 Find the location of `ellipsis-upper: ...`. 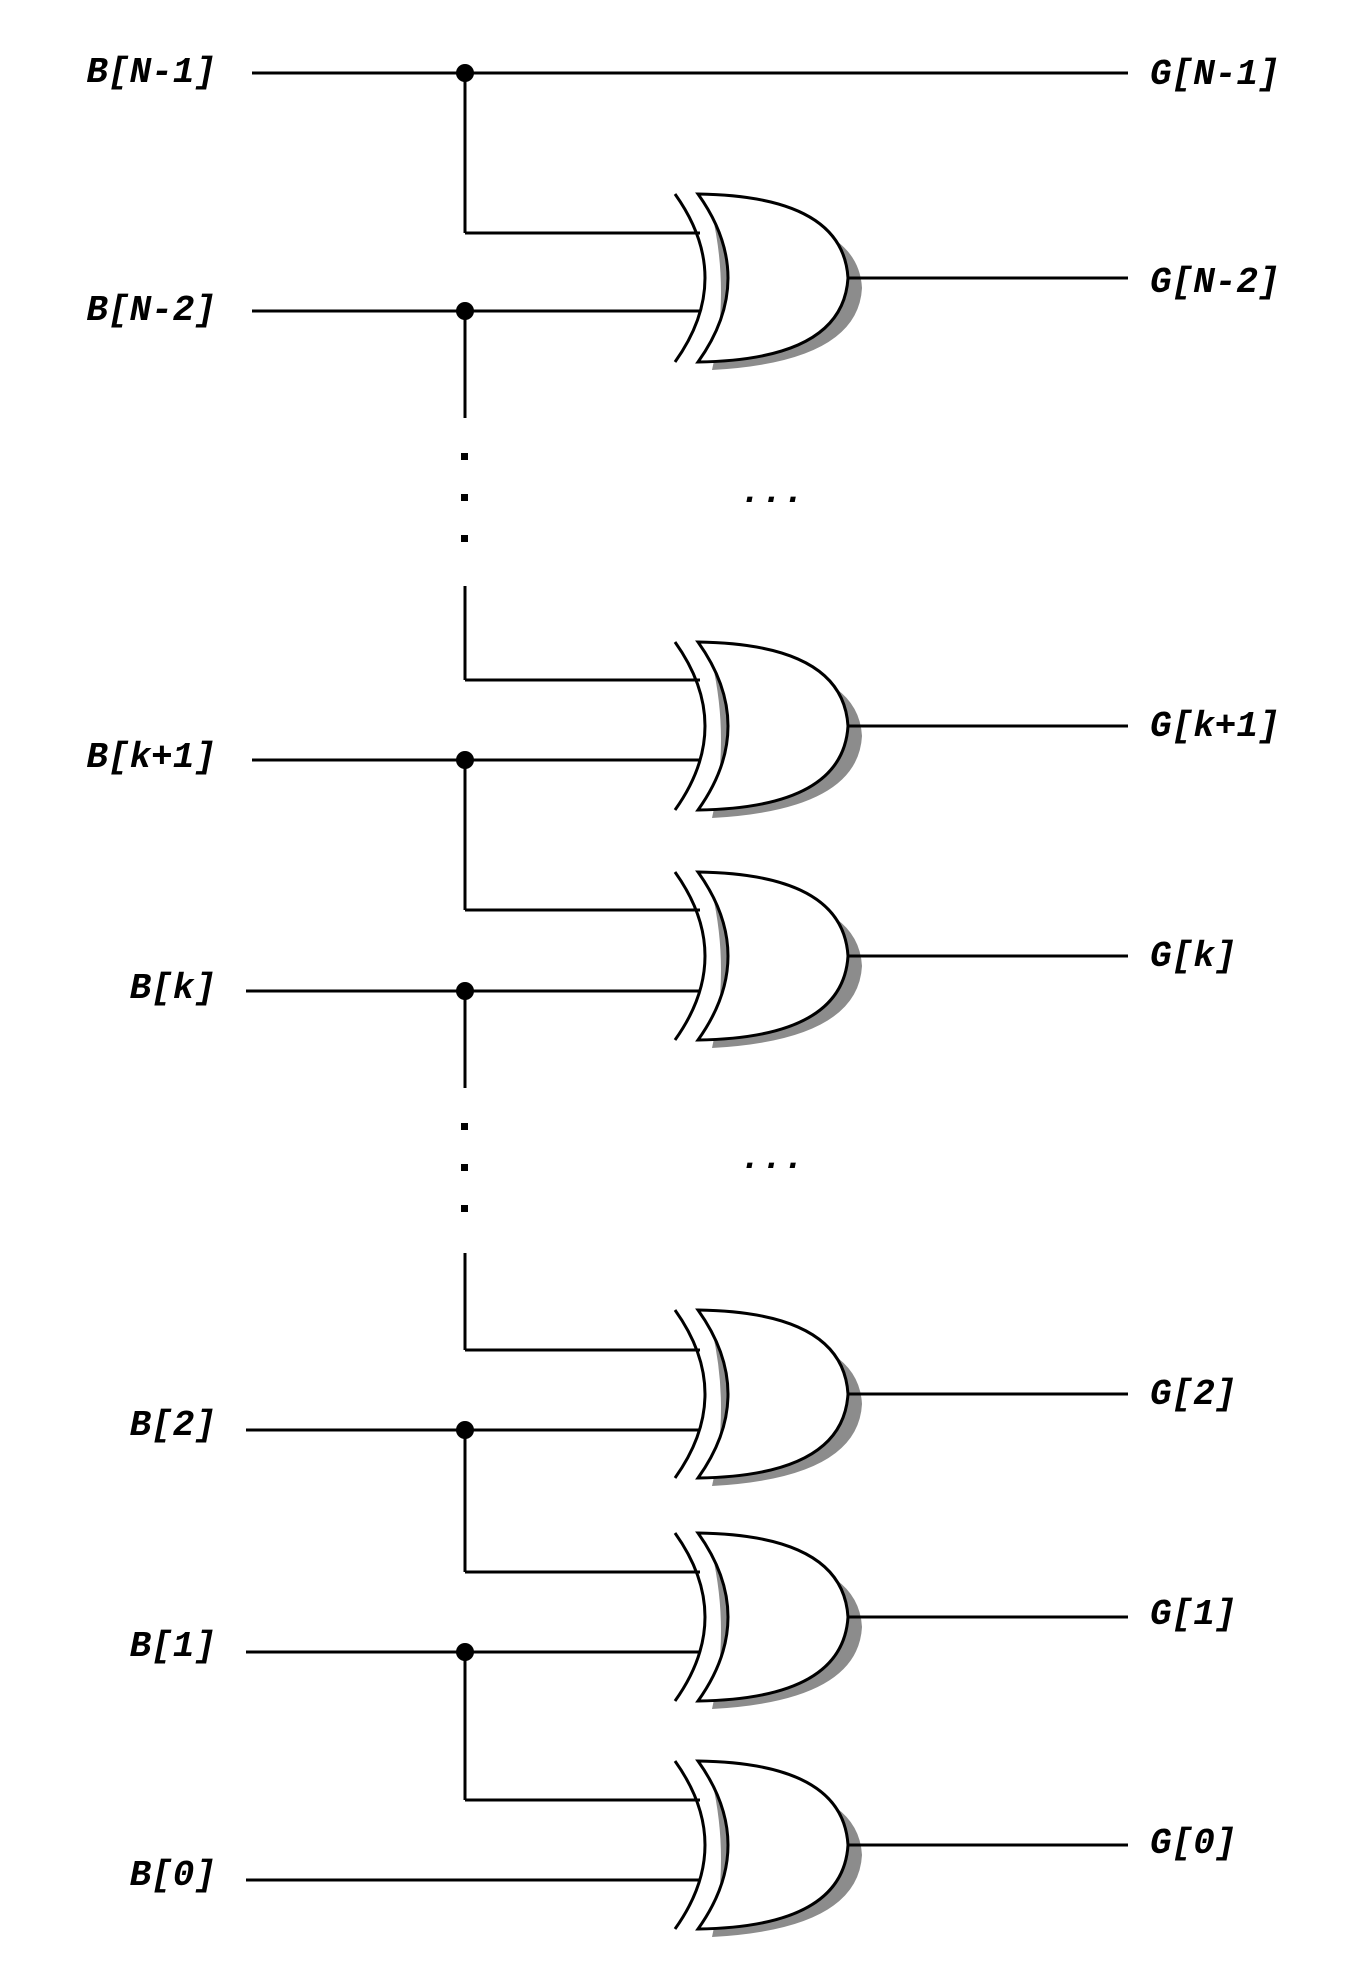

ellipsis-upper: ... is located at coordinates (772, 492).